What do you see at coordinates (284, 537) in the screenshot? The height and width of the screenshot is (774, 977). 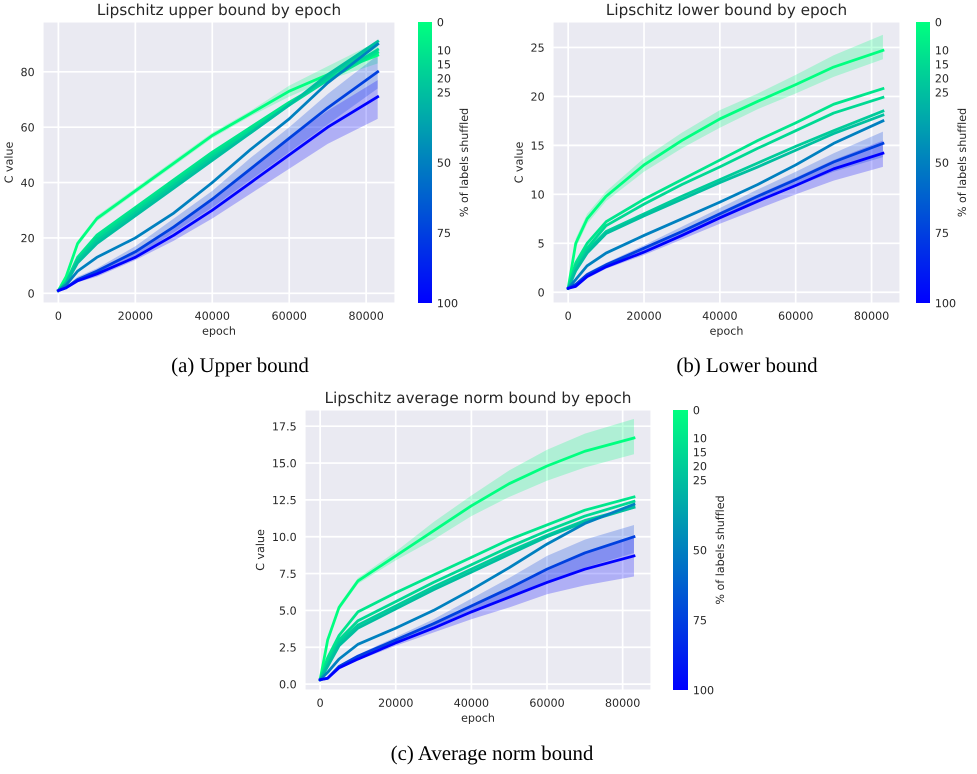 I see `y-tick-label: 10.0` at bounding box center [284, 537].